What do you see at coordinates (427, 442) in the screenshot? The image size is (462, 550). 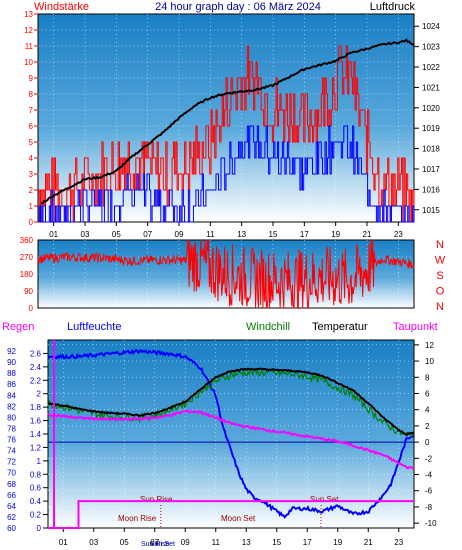 I see `temp-tick-label: 0` at bounding box center [427, 442].